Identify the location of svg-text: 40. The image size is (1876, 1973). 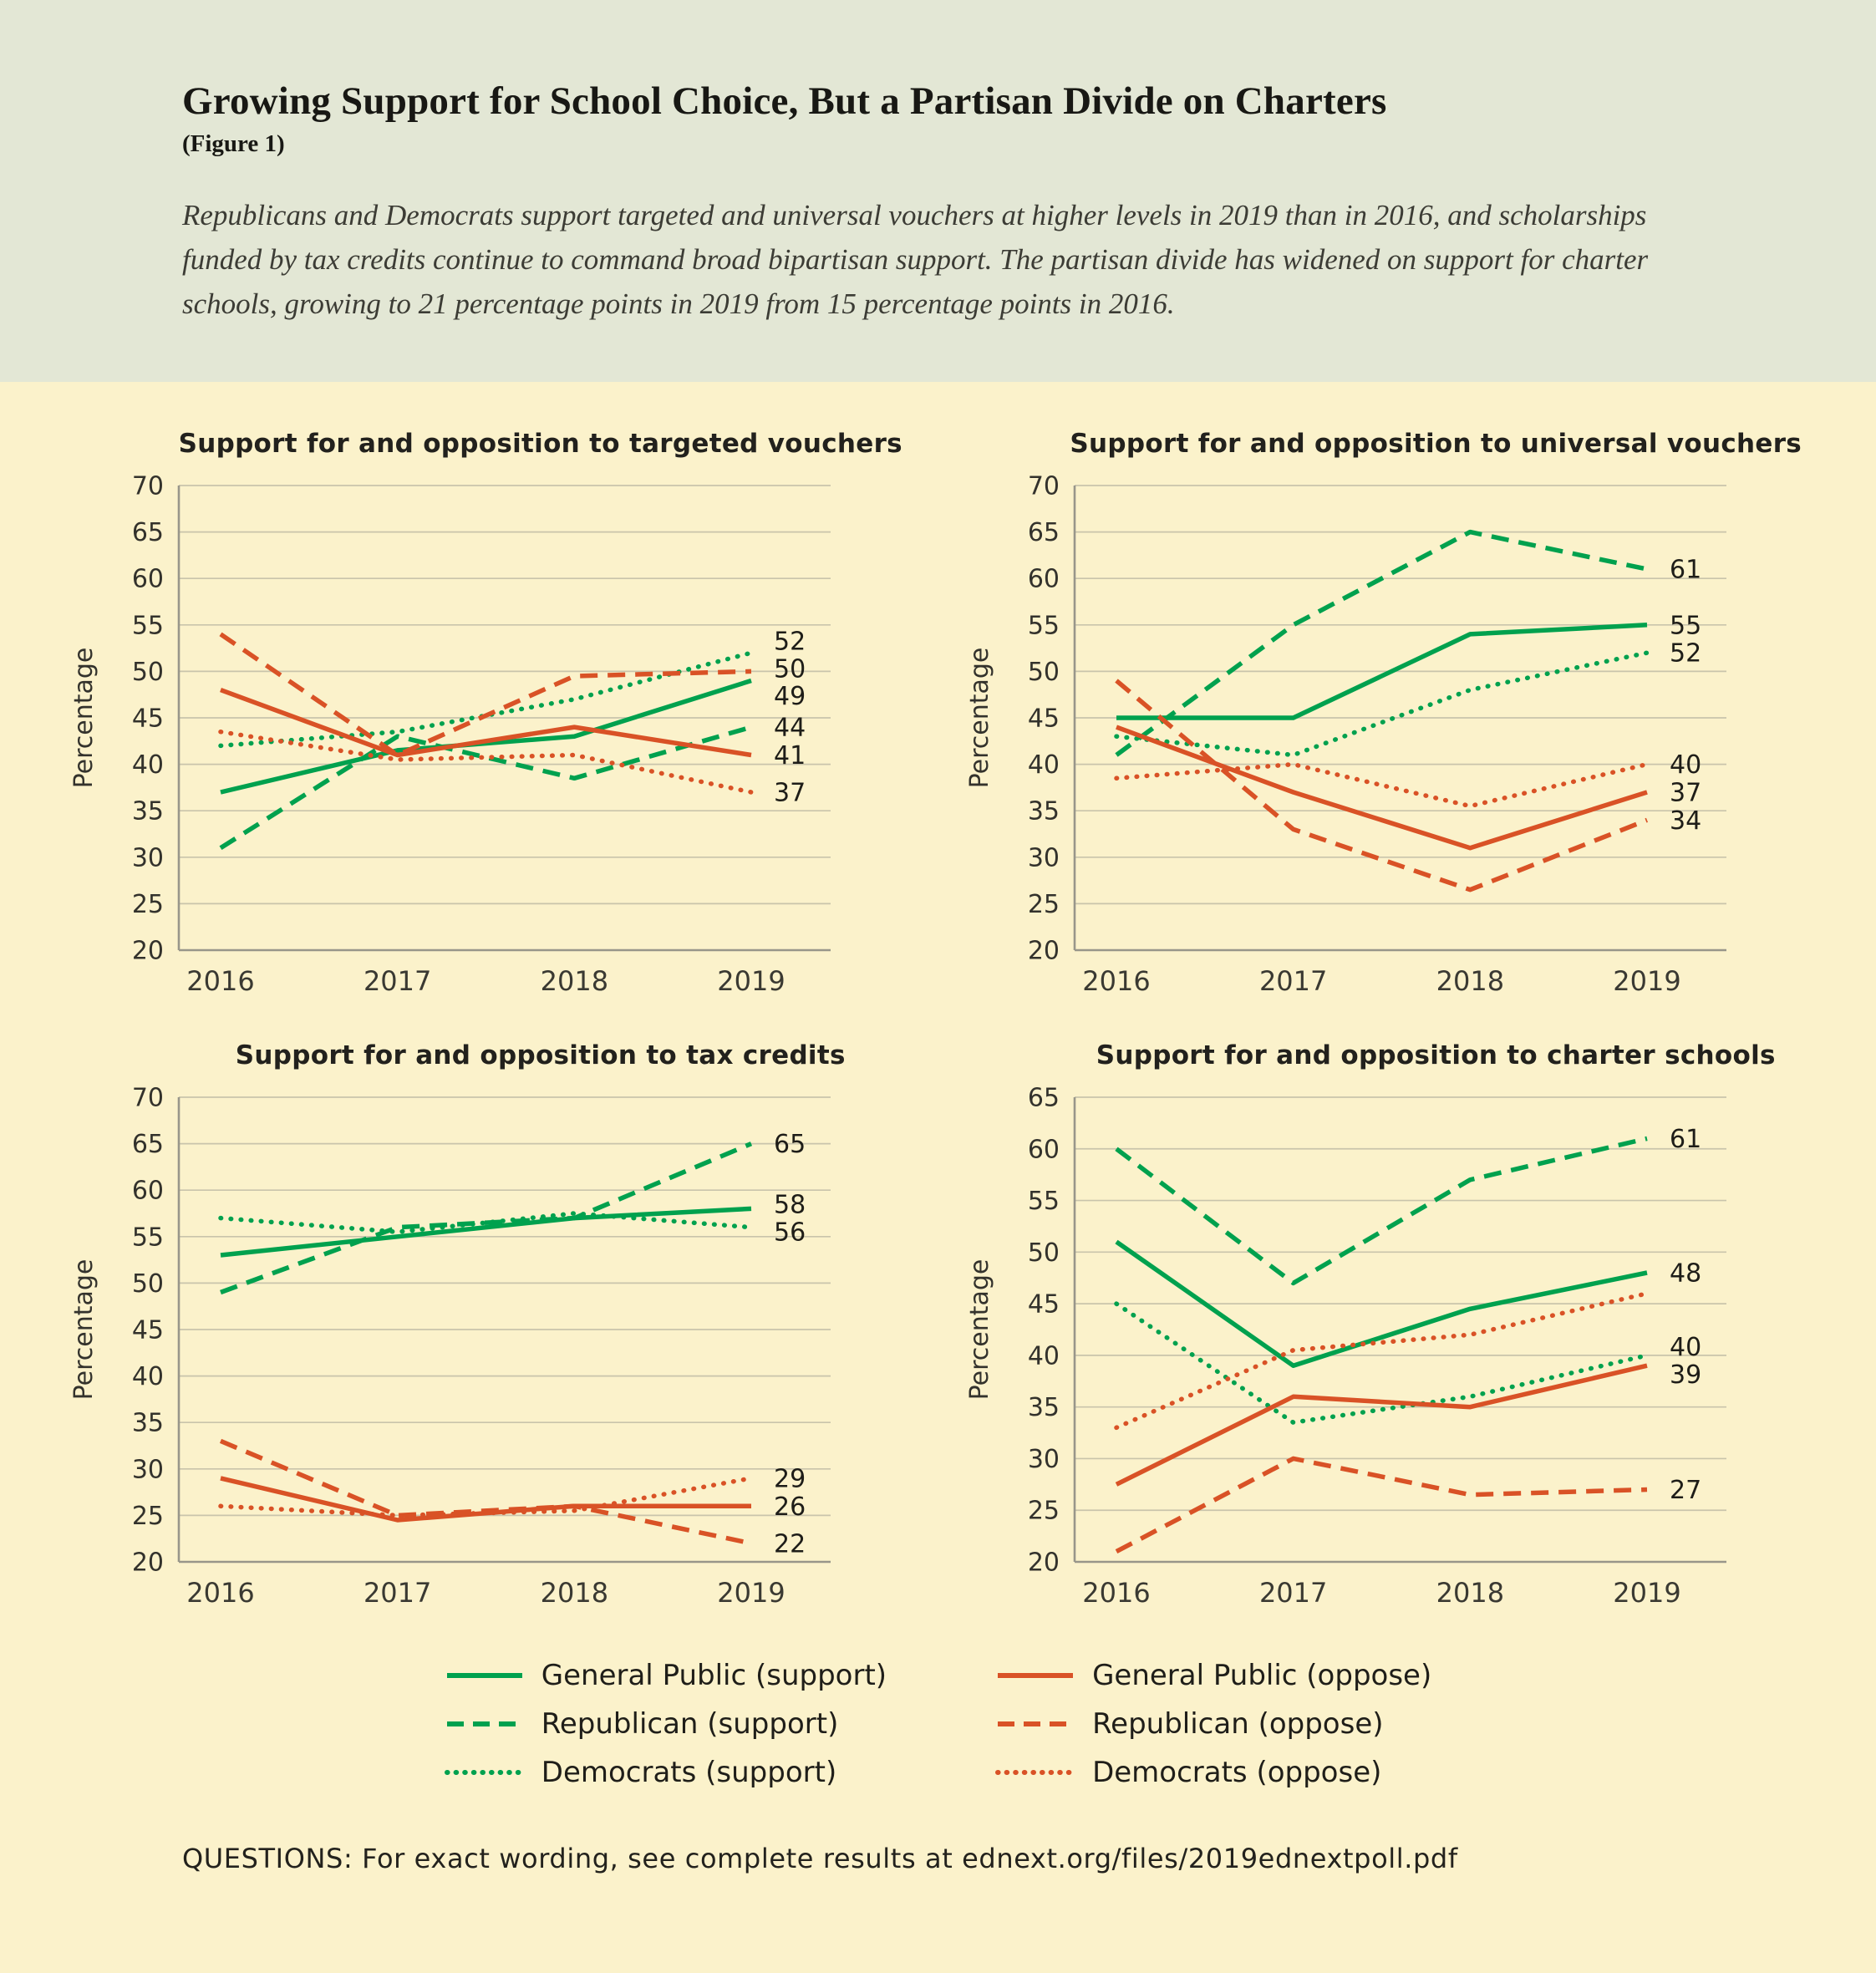
(1043, 765).